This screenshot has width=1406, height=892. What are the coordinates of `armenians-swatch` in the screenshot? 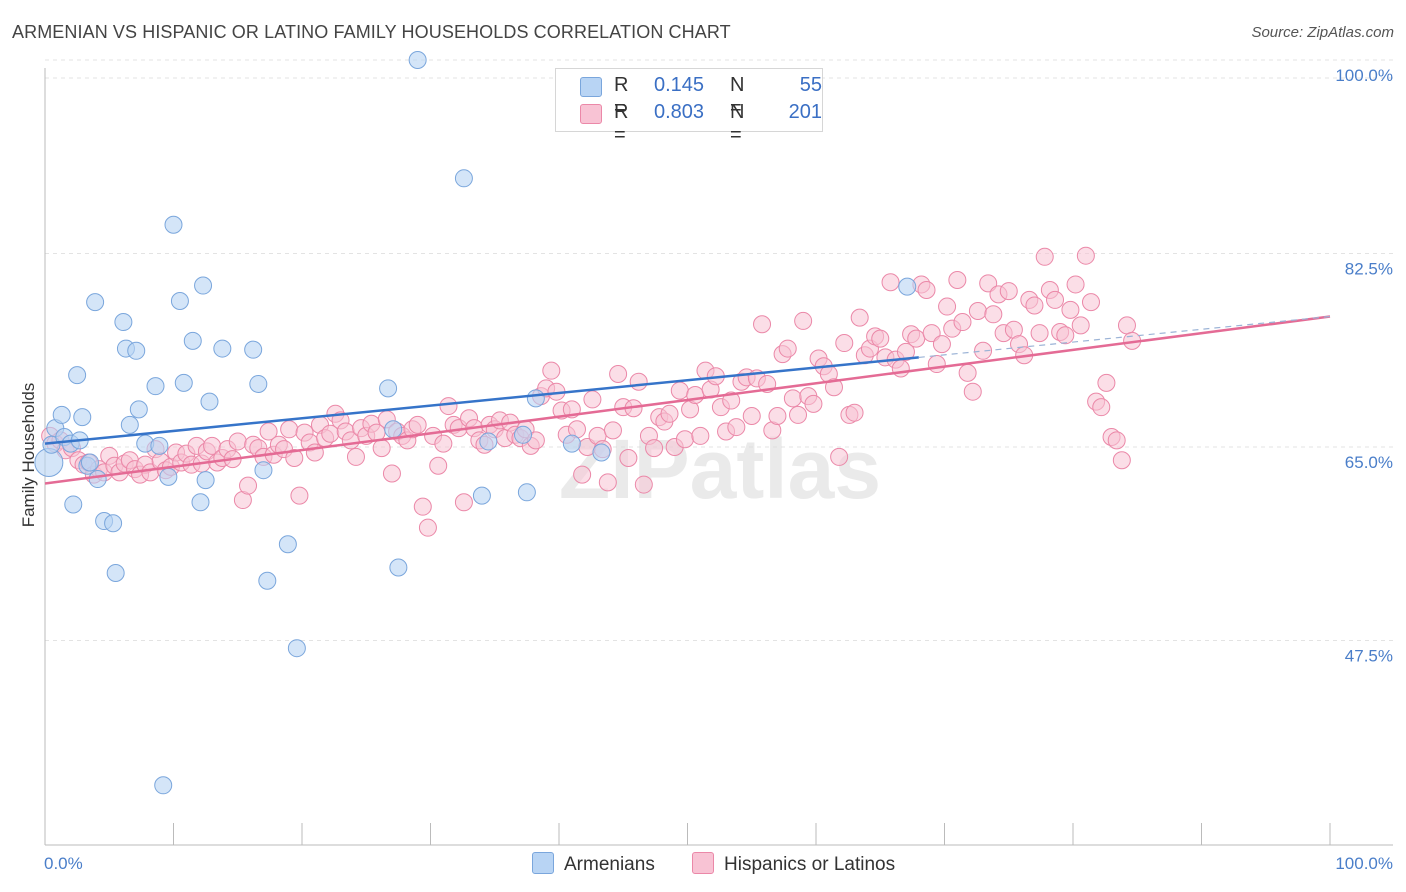 It's located at (543, 863).